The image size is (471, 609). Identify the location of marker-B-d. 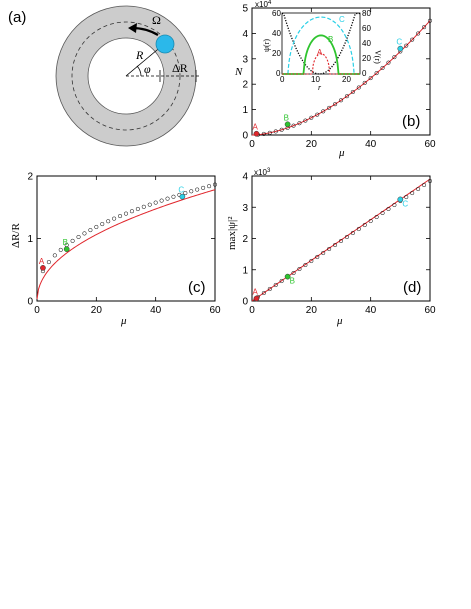
(287, 276).